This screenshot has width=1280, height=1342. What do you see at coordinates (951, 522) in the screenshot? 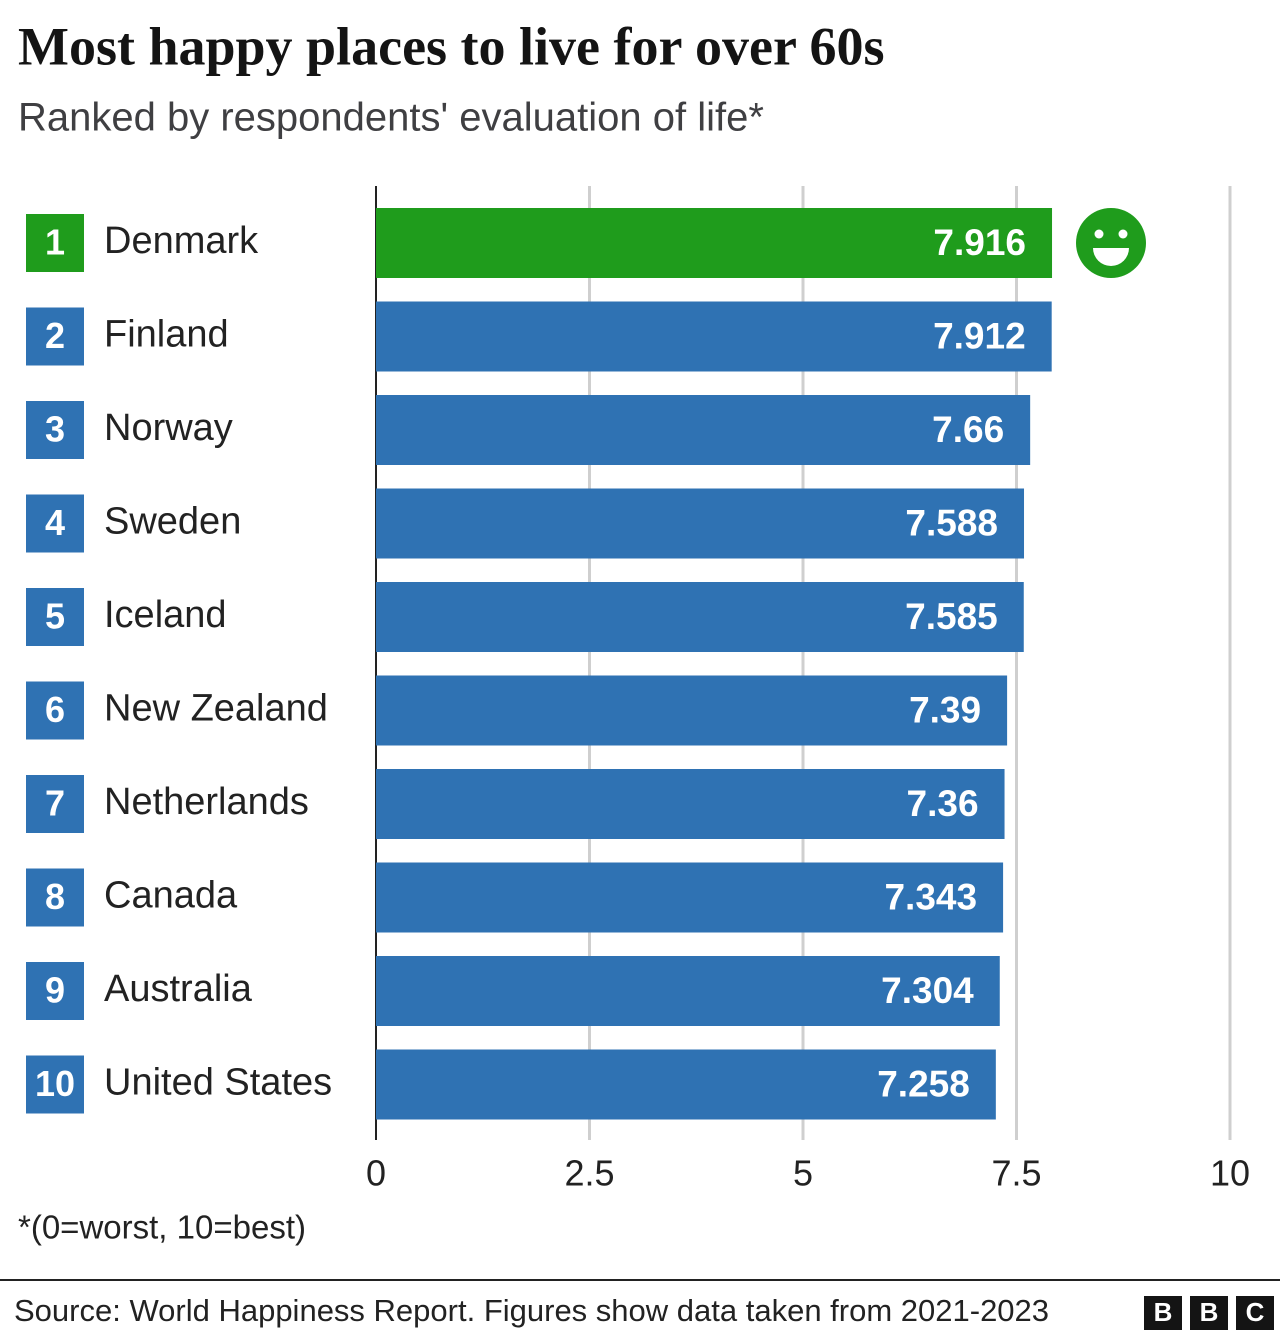
I see `value-label: 7.588` at bounding box center [951, 522].